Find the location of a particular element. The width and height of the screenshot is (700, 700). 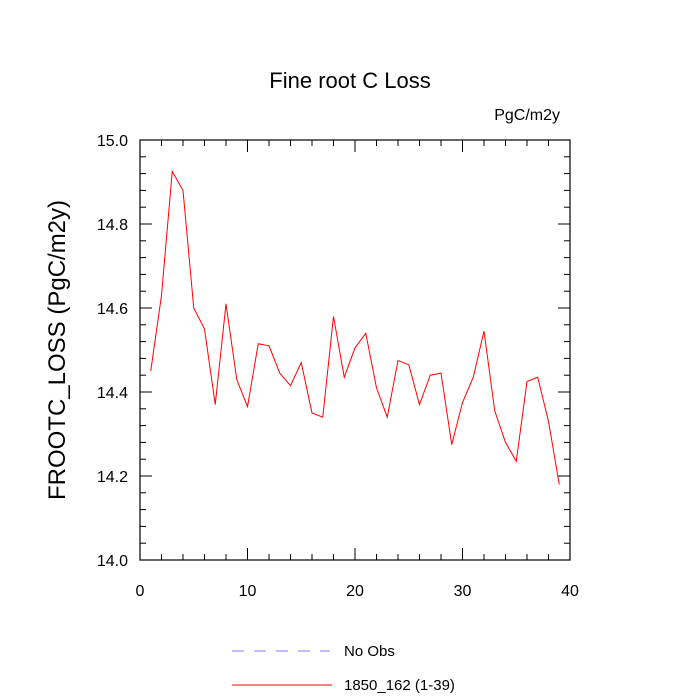

y-tick-label: 14.6 is located at coordinates (112, 309).